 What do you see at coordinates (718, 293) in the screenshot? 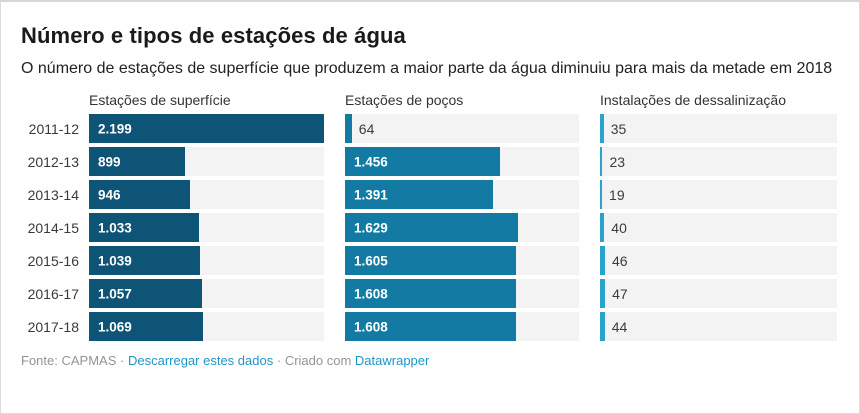
I see `bar-track: 47` at bounding box center [718, 293].